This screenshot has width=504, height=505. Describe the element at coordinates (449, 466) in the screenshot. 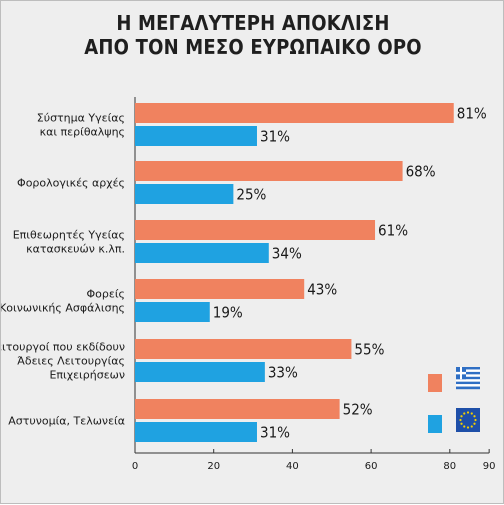

I see `x-axis-tick-label: 80` at that location.